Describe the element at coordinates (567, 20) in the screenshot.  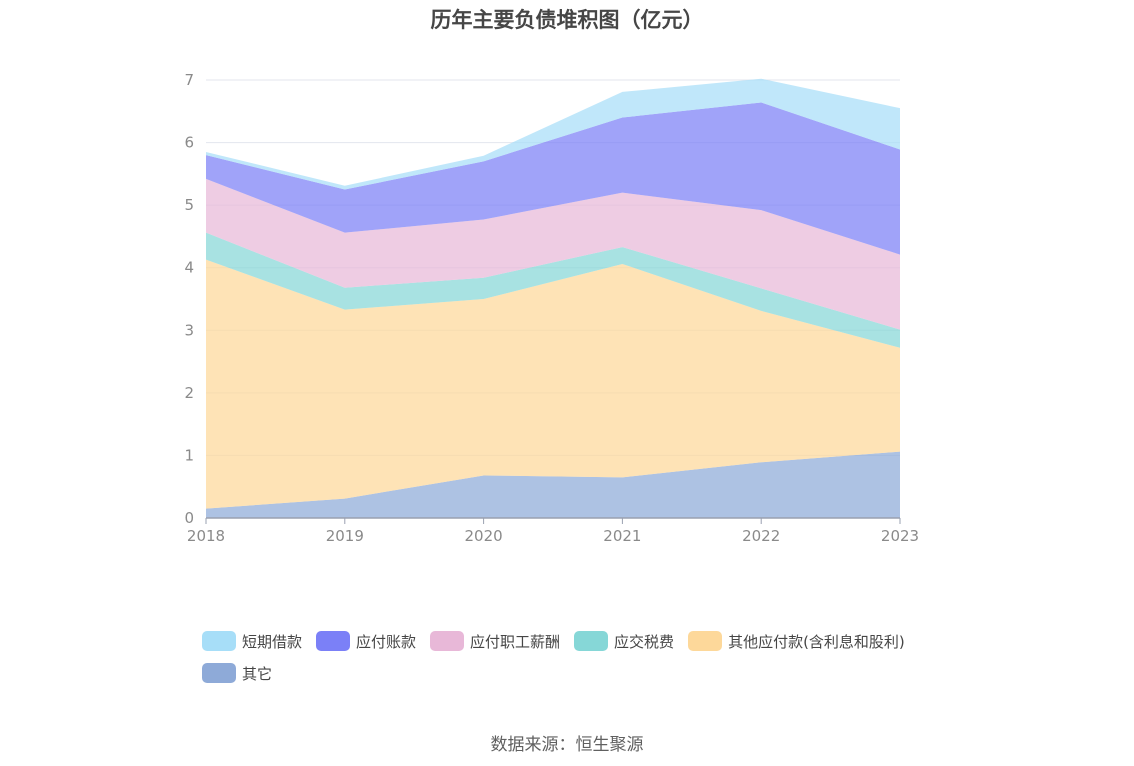
I see `chart-title: 历年主要负债堆积图（亿元）` at that location.